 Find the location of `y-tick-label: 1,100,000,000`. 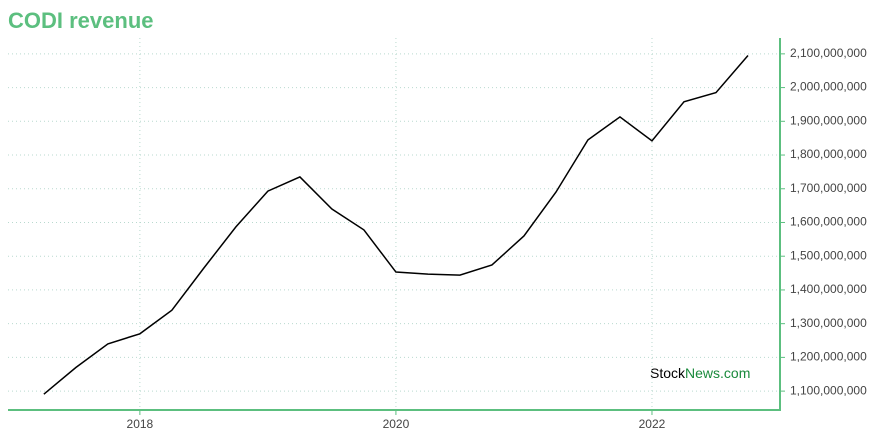

y-tick-label: 1,100,000,000 is located at coordinates (828, 390).